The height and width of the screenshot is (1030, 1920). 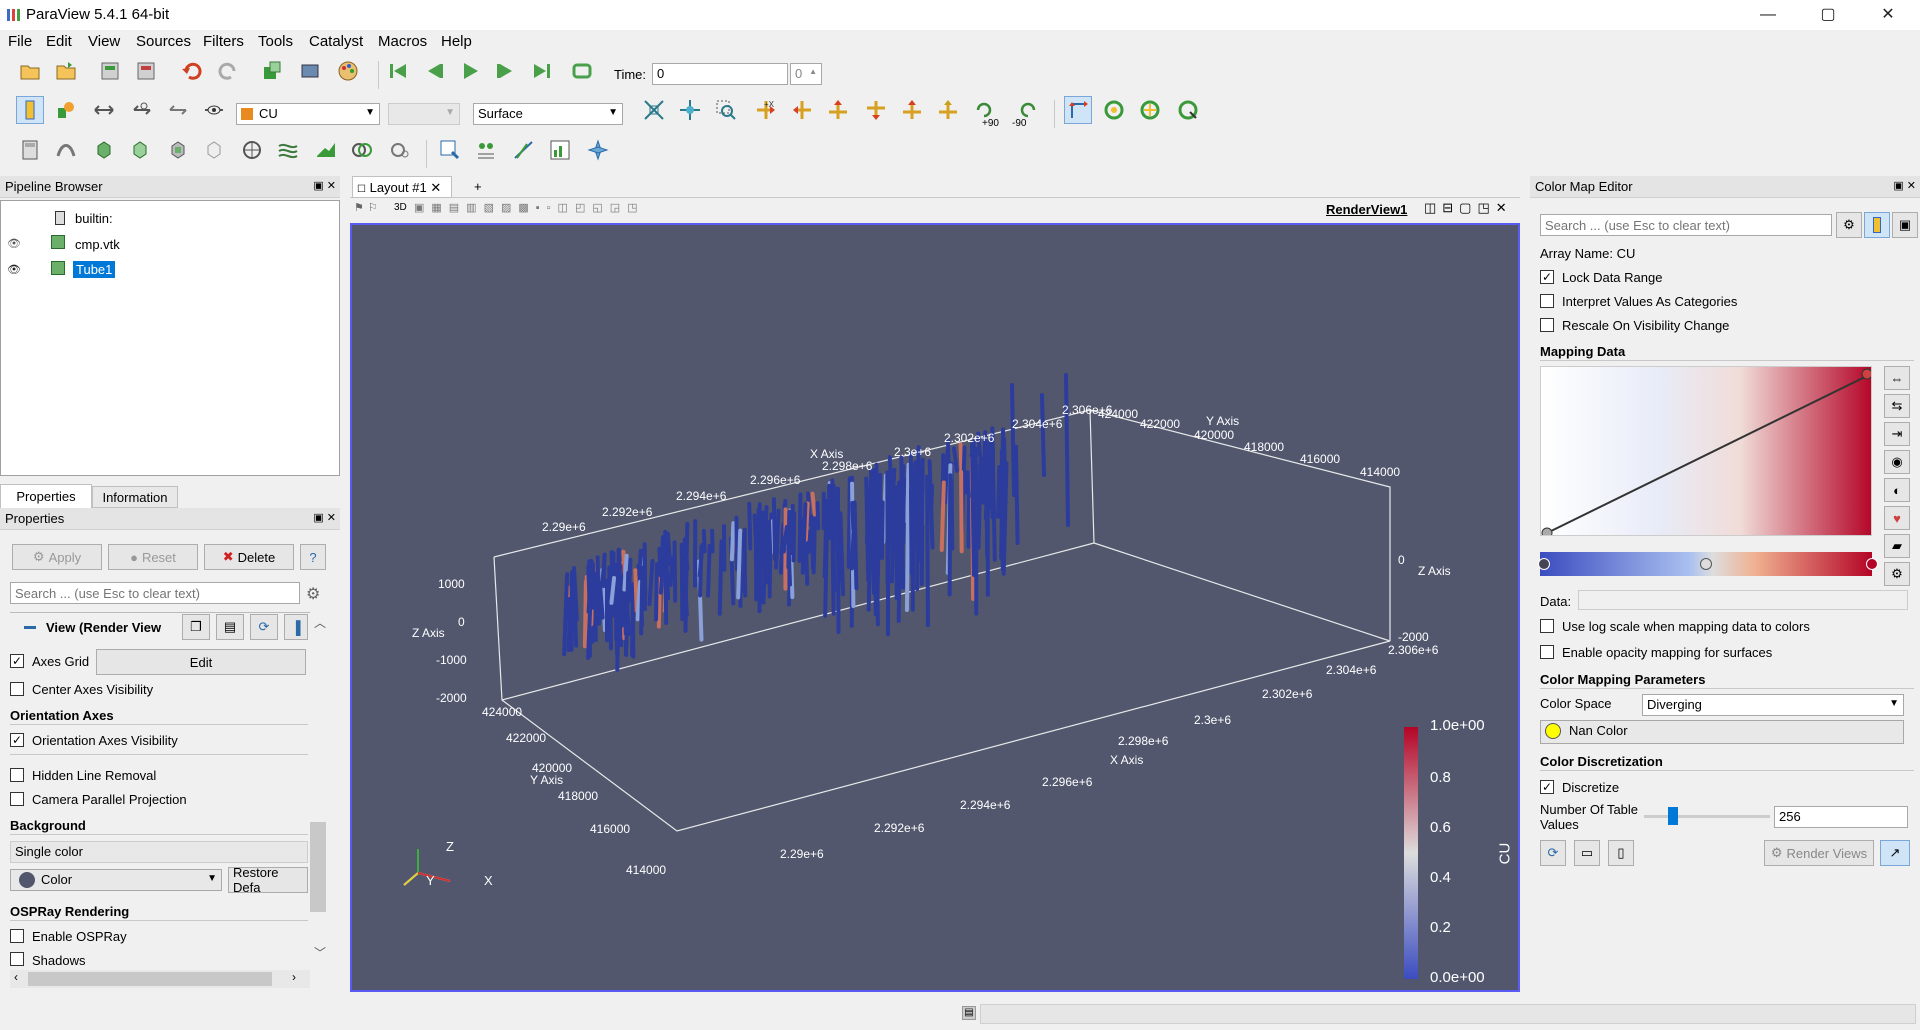 I want to click on view-minus-z-icon, so click(x=948, y=110).